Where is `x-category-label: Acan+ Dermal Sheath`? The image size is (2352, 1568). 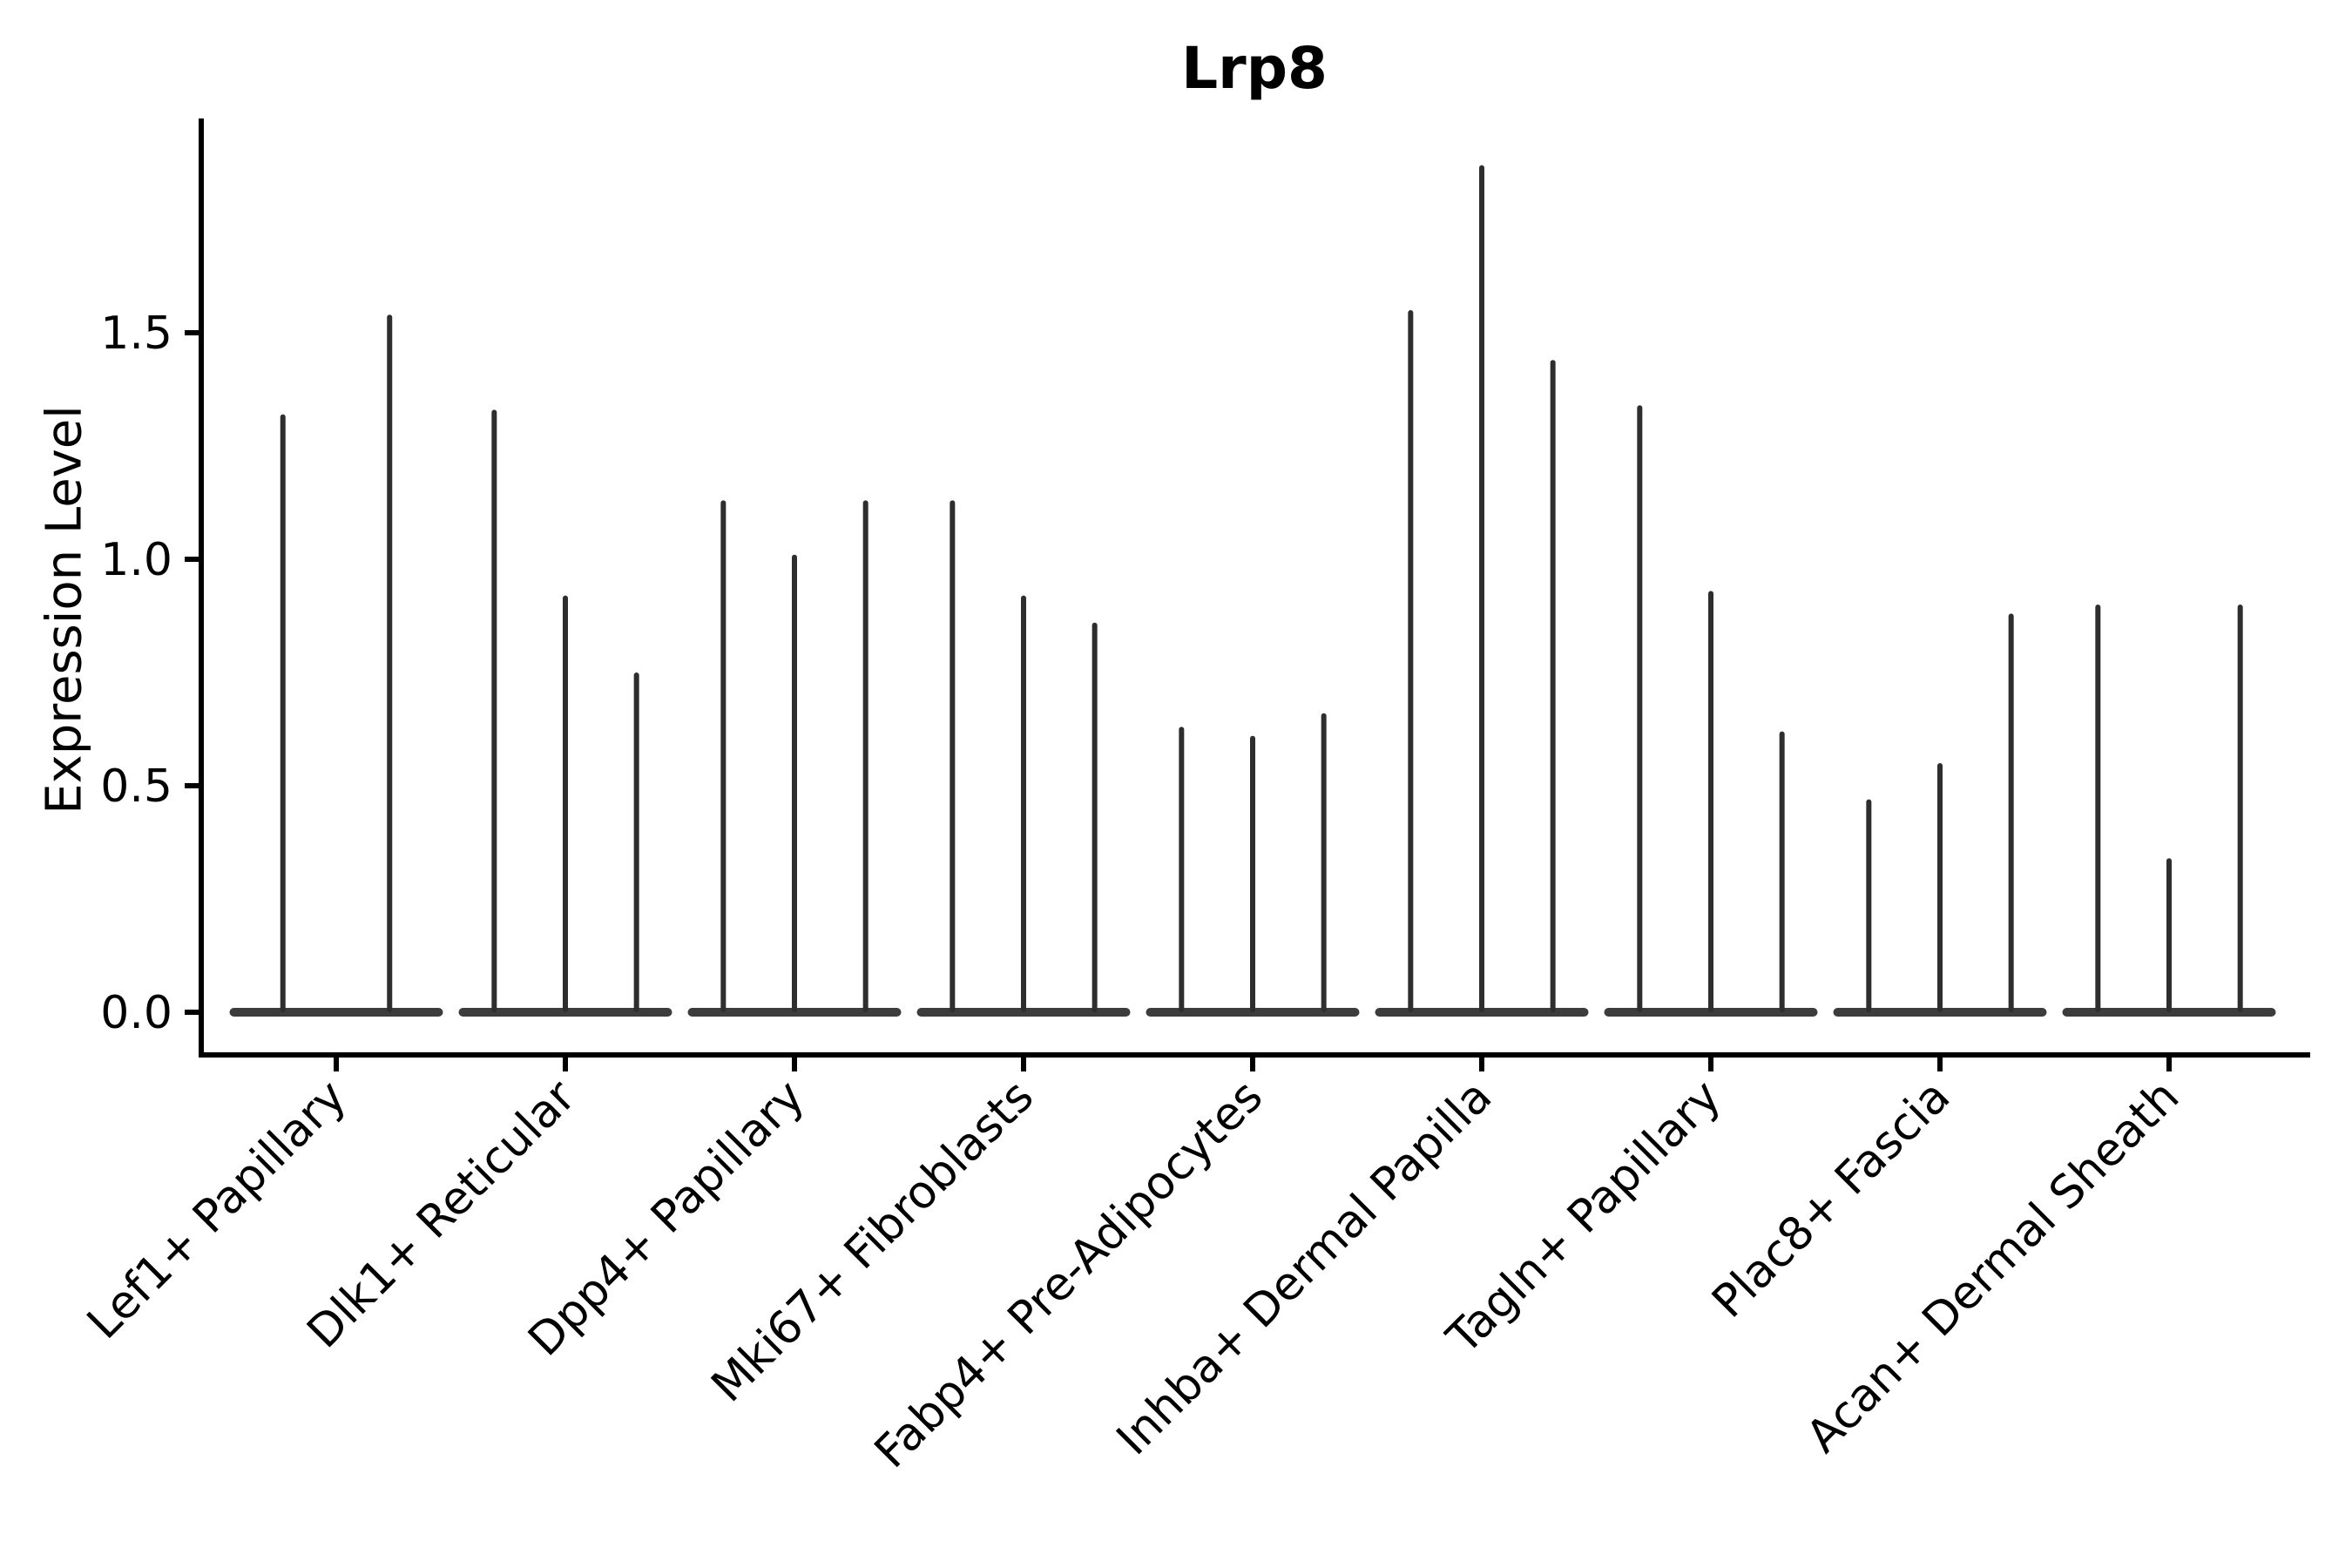 x-category-label: Acan+ Dermal Sheath is located at coordinates (1994, 1267).